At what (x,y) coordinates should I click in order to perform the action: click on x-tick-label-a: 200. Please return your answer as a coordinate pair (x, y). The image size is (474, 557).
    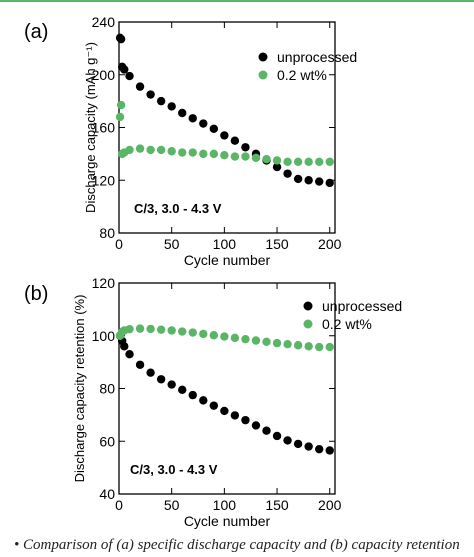
    Looking at the image, I should click on (330, 244).